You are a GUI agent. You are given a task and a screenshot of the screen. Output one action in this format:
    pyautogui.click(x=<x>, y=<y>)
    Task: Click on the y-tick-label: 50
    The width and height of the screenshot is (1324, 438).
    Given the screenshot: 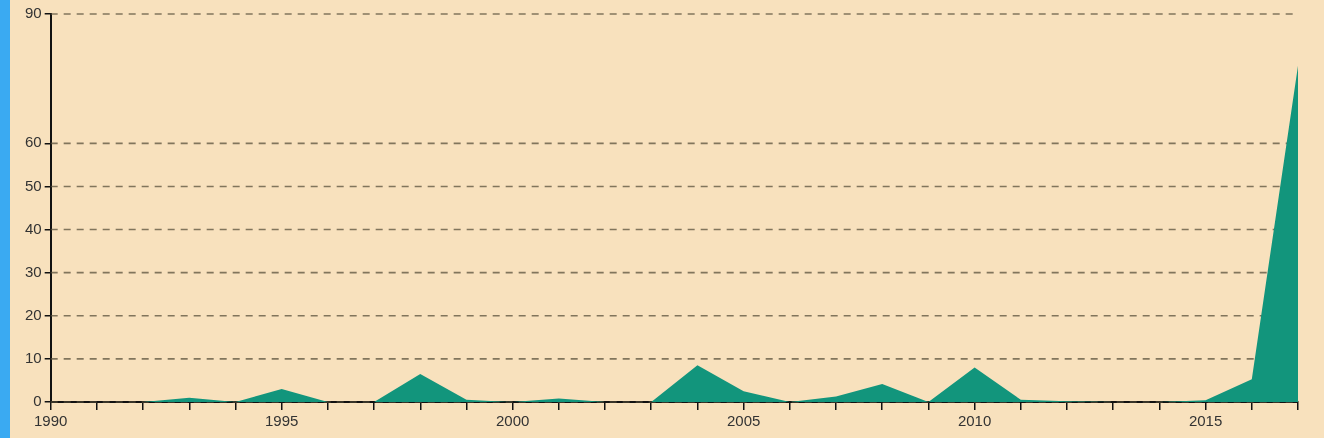 What is the action you would take?
    pyautogui.click(x=33, y=185)
    